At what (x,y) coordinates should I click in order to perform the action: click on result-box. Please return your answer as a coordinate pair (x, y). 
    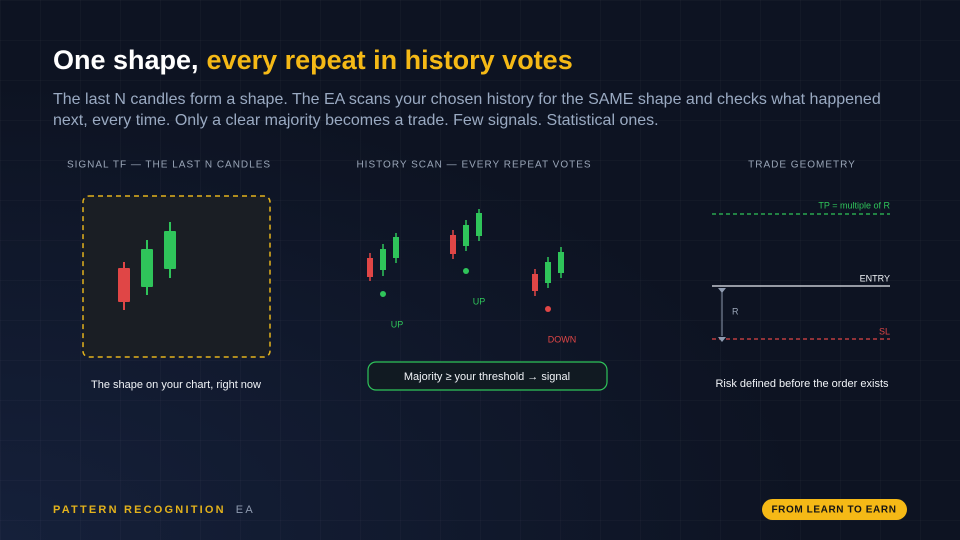
    Looking at the image, I should click on (487, 376).